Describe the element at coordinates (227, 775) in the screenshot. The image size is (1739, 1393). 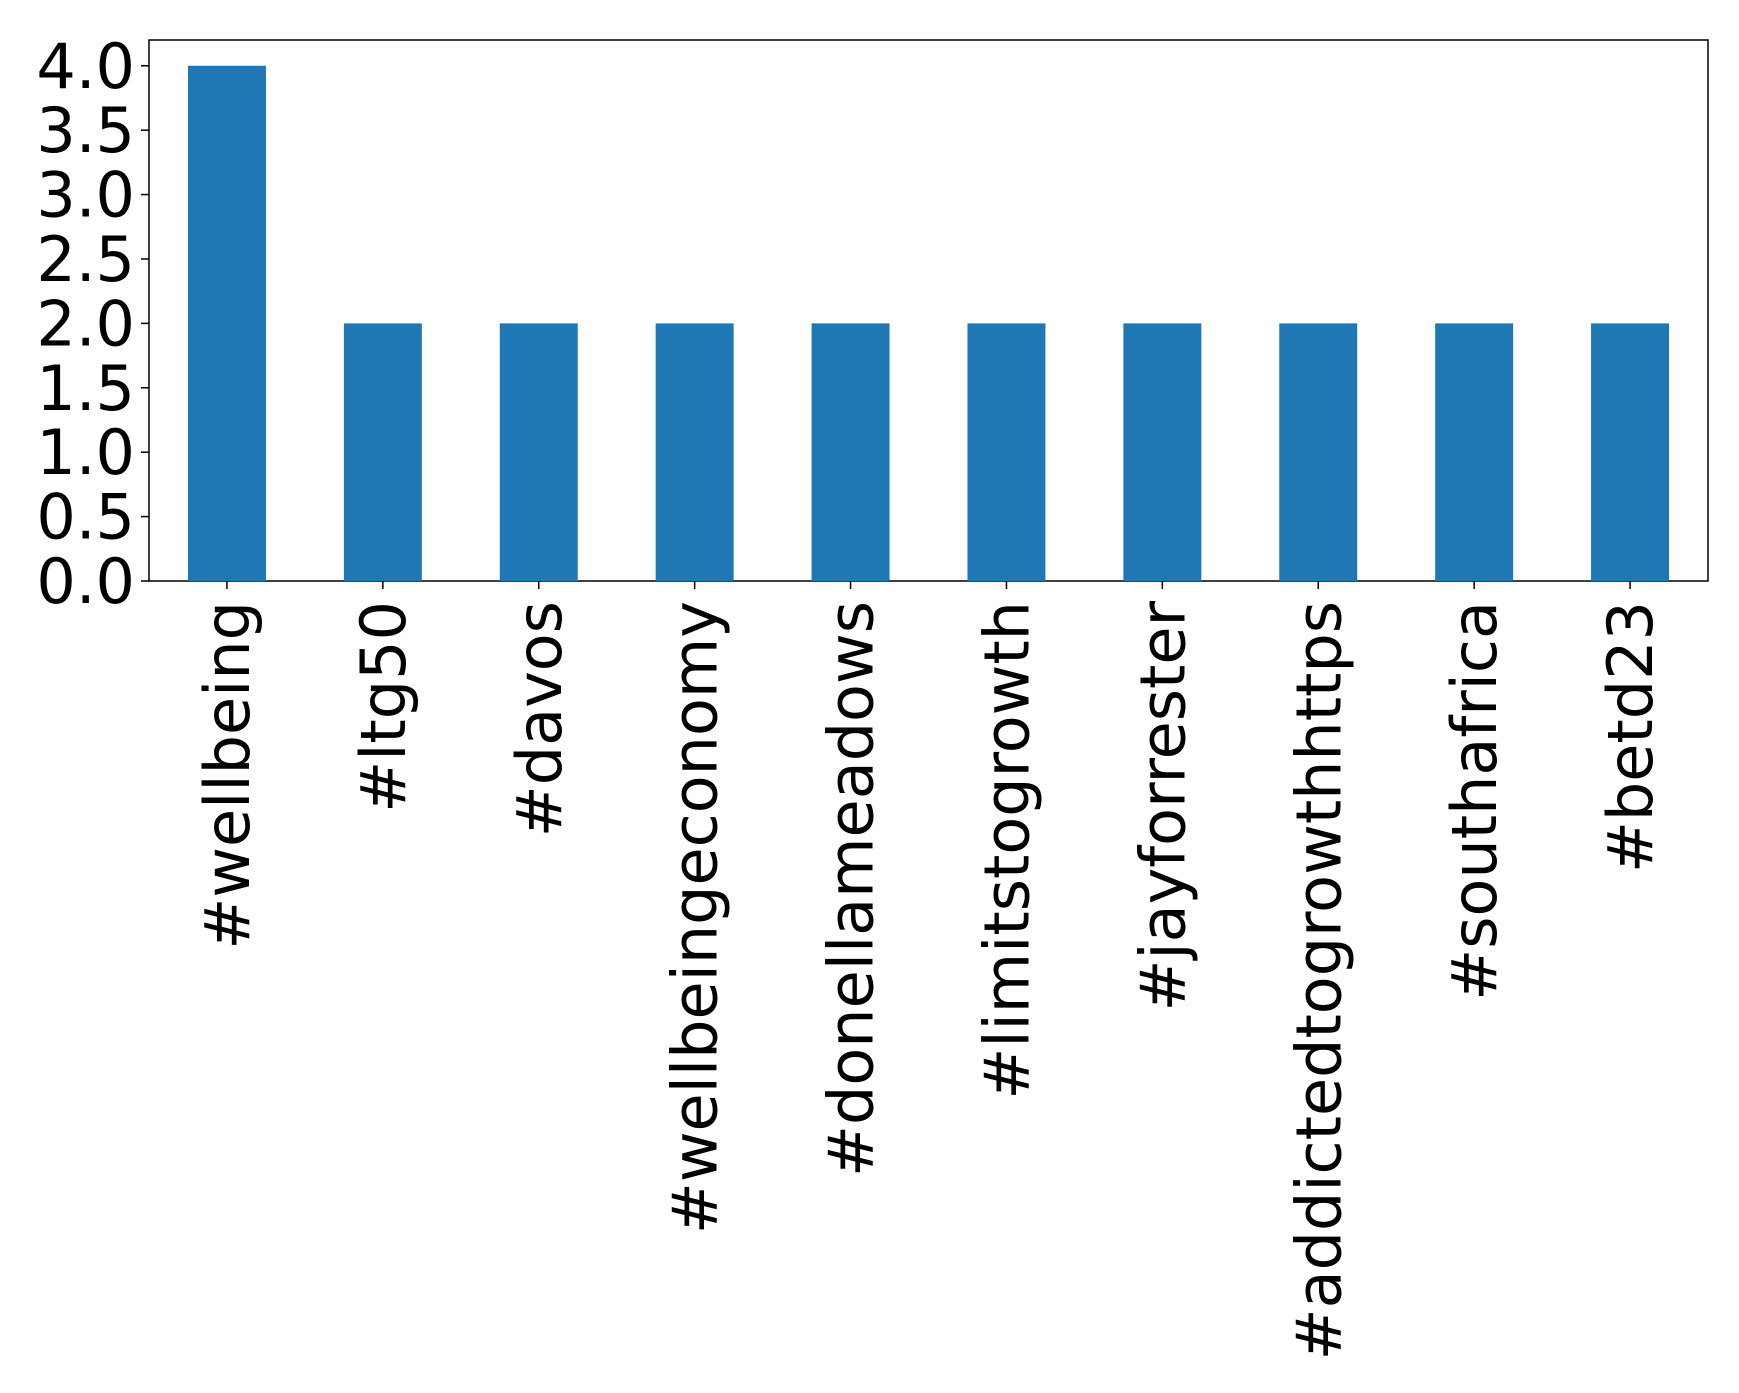
I see `x-tick-label: #wellbeing` at that location.